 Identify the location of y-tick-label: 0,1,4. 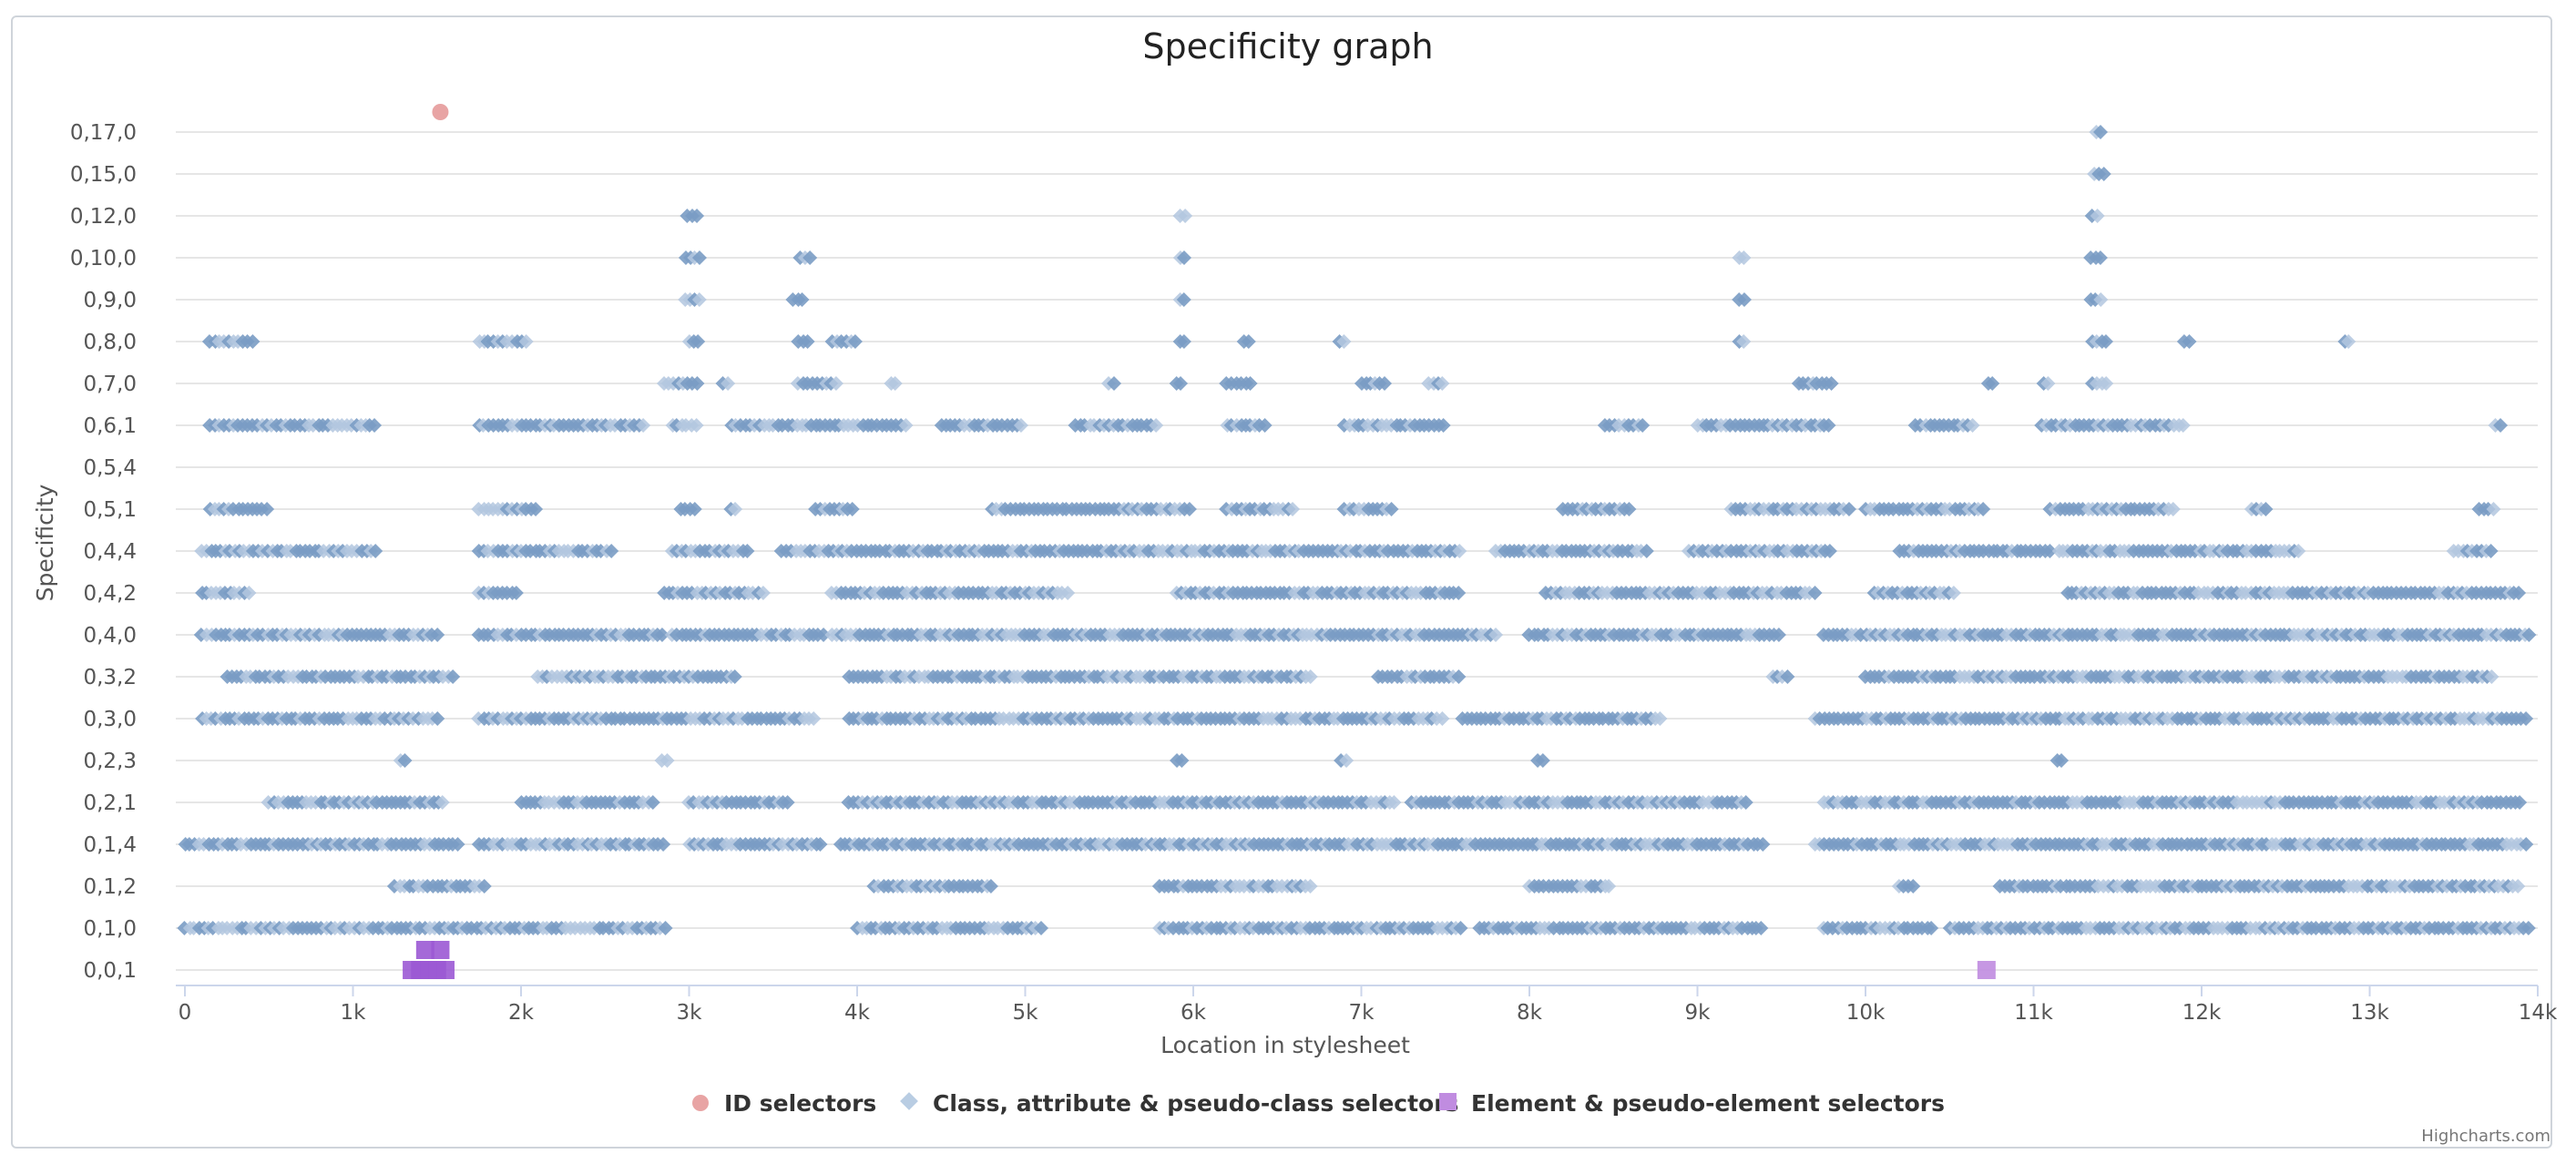
(110, 845).